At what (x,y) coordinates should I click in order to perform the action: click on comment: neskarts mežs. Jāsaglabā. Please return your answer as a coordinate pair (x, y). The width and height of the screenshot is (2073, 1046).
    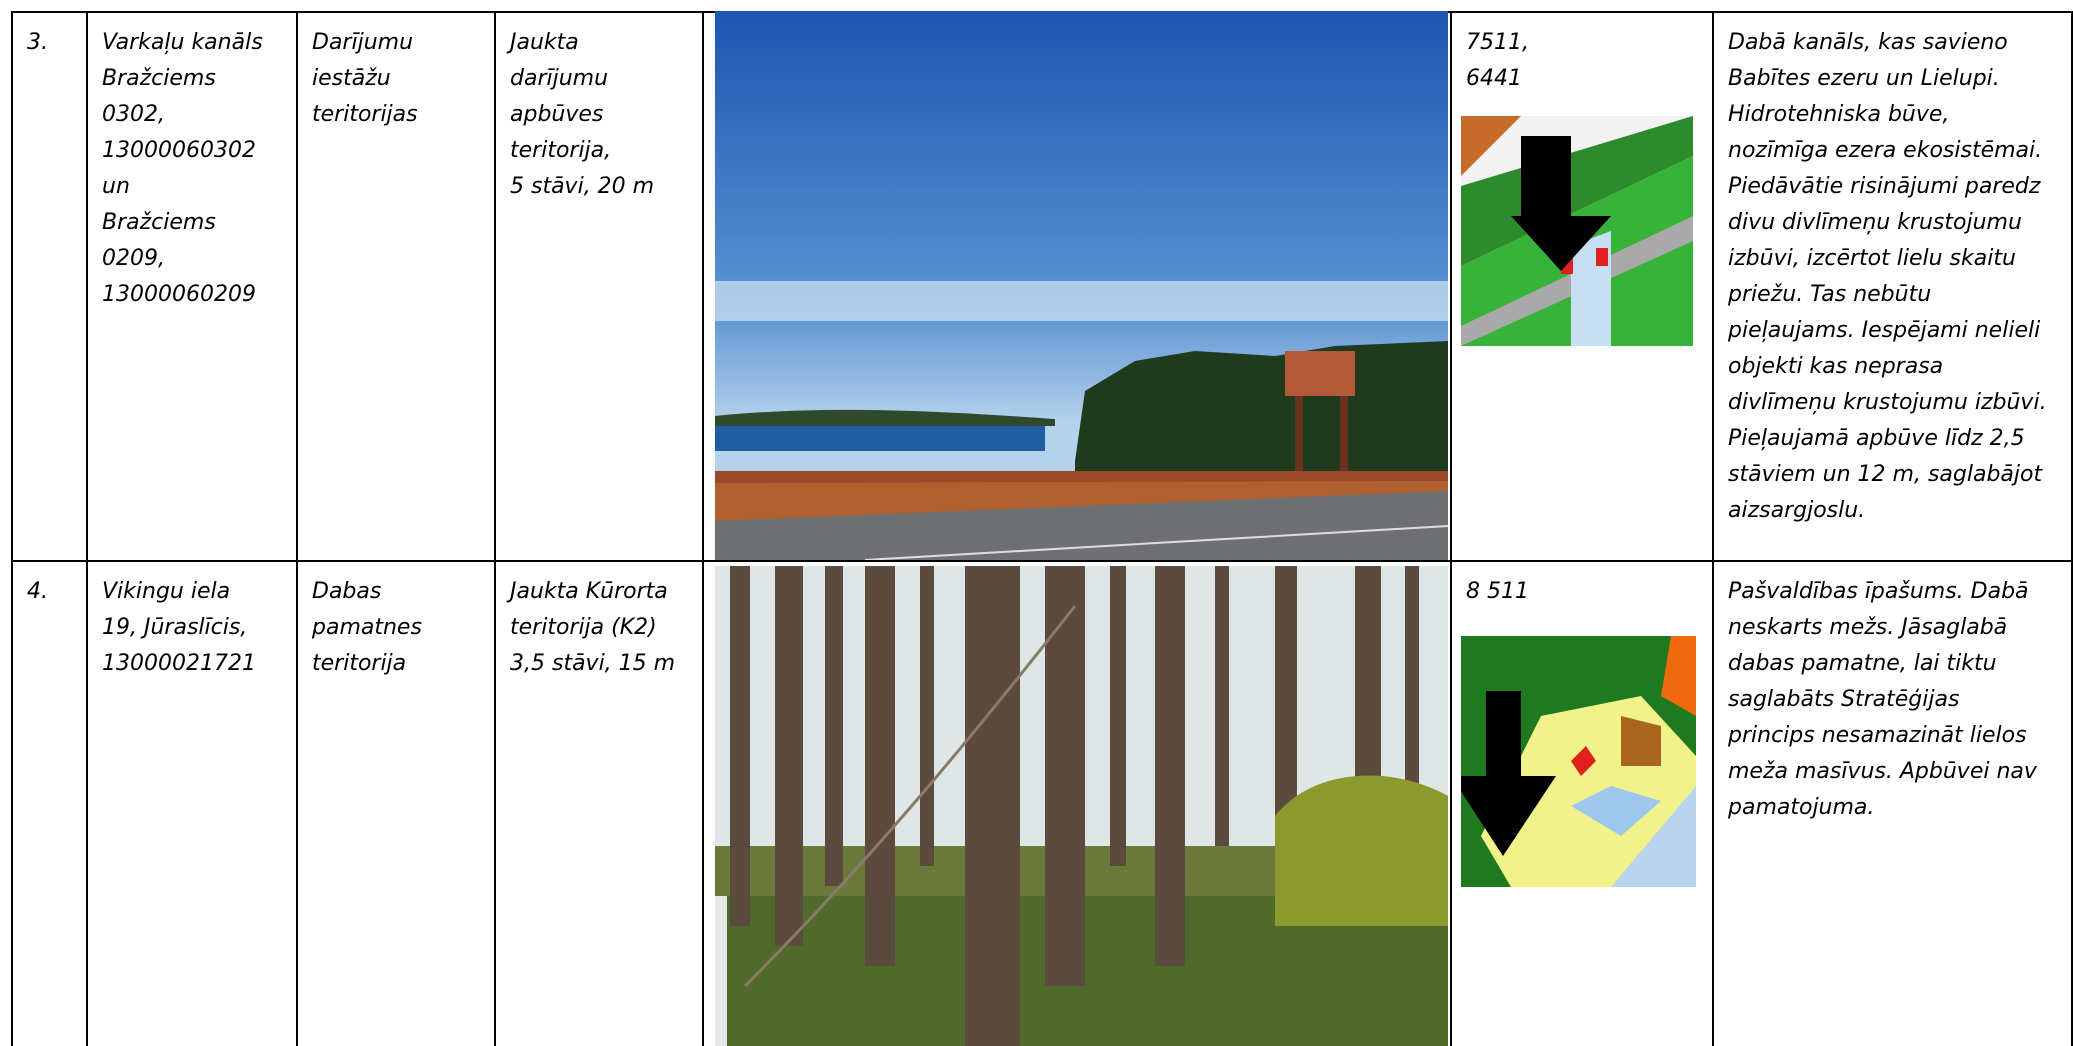
    Looking at the image, I should click on (1868, 627).